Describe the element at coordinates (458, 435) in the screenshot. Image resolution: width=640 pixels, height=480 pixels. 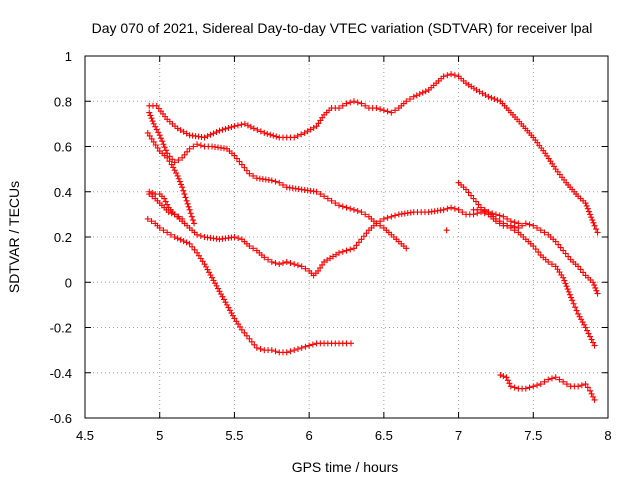
I see `x-tick-label: 7` at that location.